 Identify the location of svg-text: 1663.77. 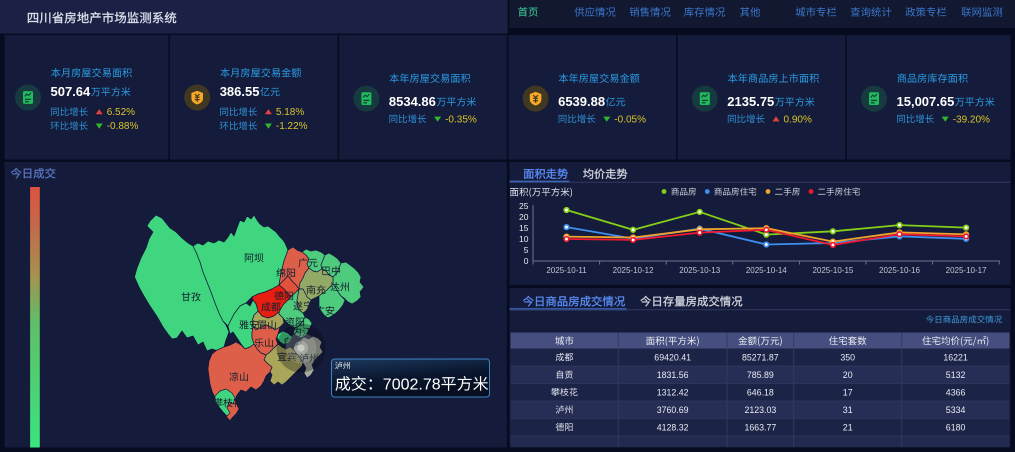
(760, 427).